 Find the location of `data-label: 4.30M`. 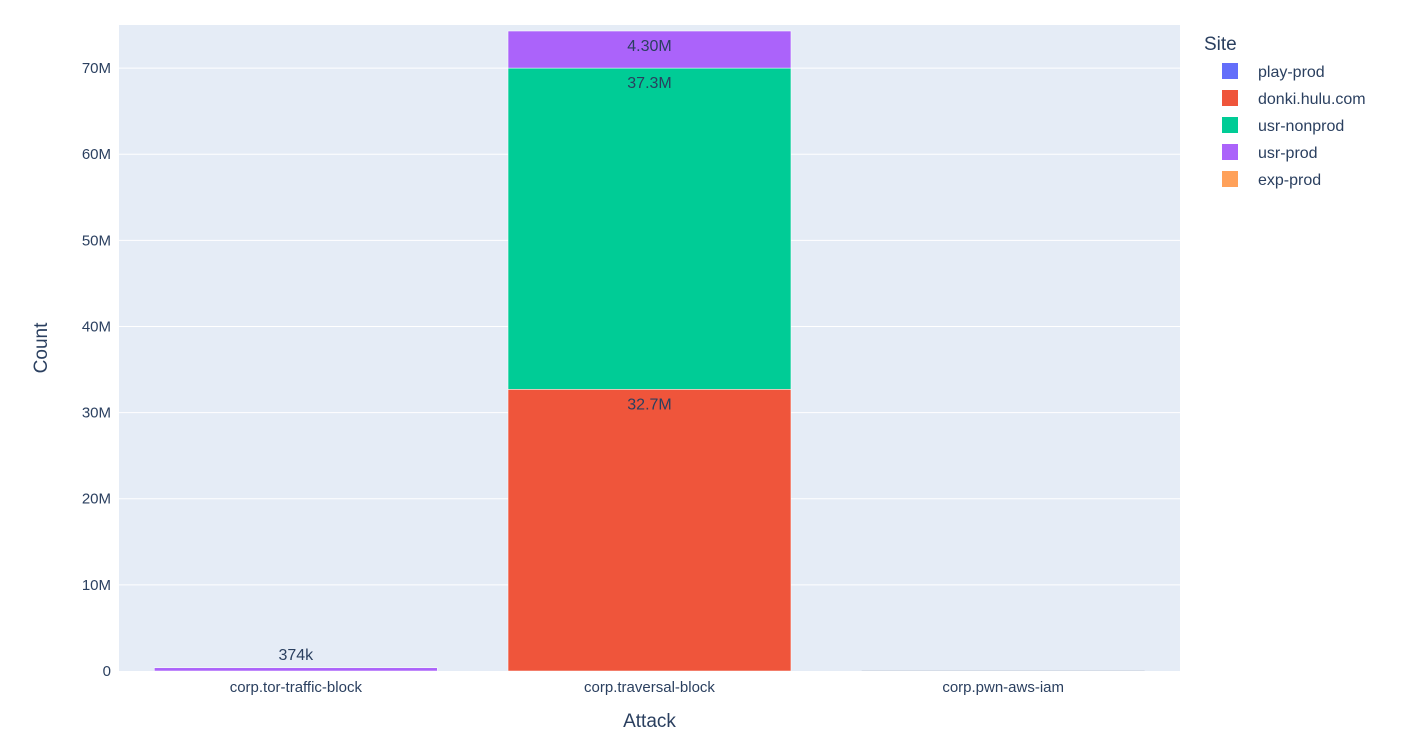

data-label: 4.30M is located at coordinates (649, 46).